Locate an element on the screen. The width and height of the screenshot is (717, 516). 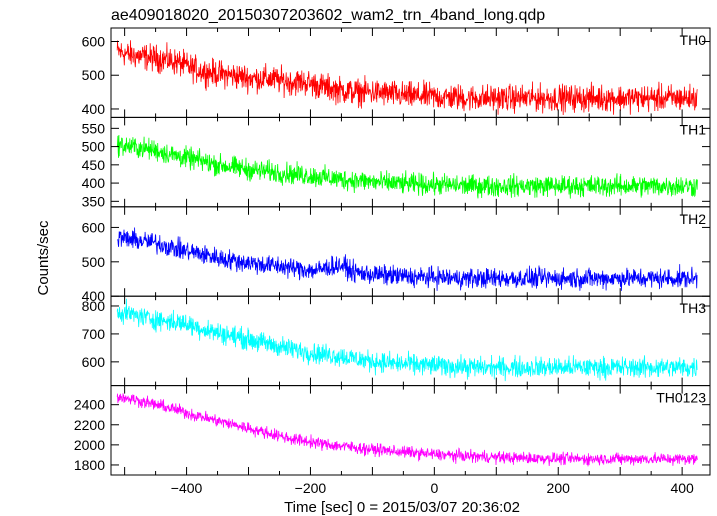
panel-label: TH2 is located at coordinates (693, 219).